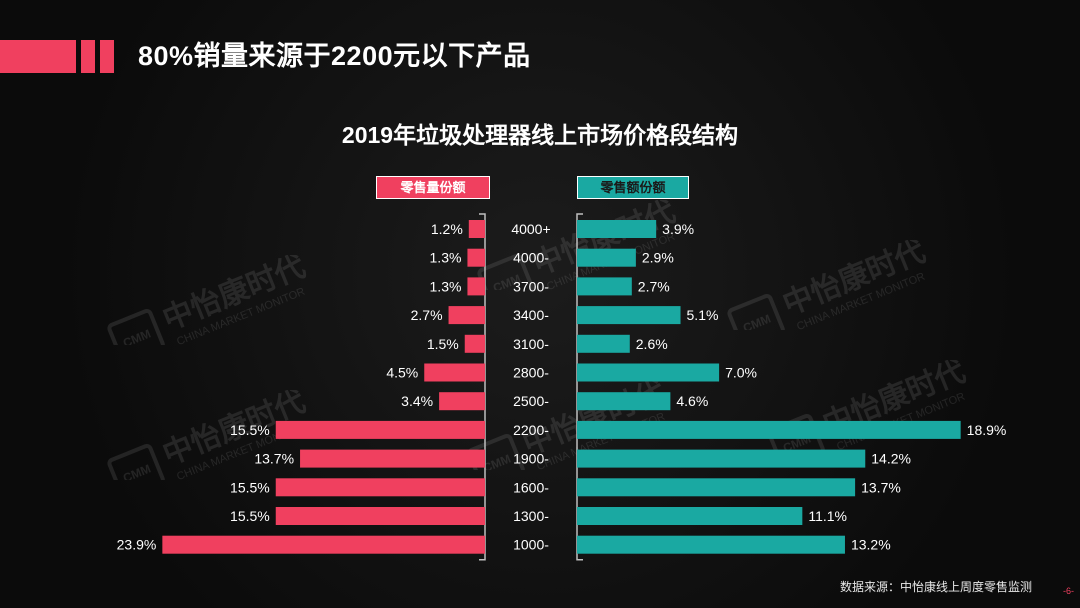  Describe the element at coordinates (531, 315) in the screenshot. I see `category-label: 3400-` at that location.